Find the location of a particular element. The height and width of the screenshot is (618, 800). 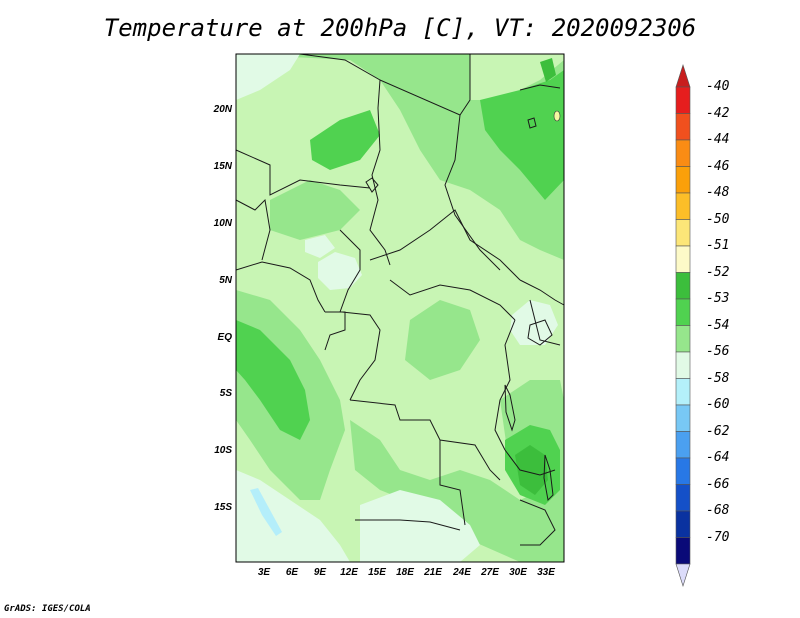

border-angola-drc is located at coordinates (425, 440).